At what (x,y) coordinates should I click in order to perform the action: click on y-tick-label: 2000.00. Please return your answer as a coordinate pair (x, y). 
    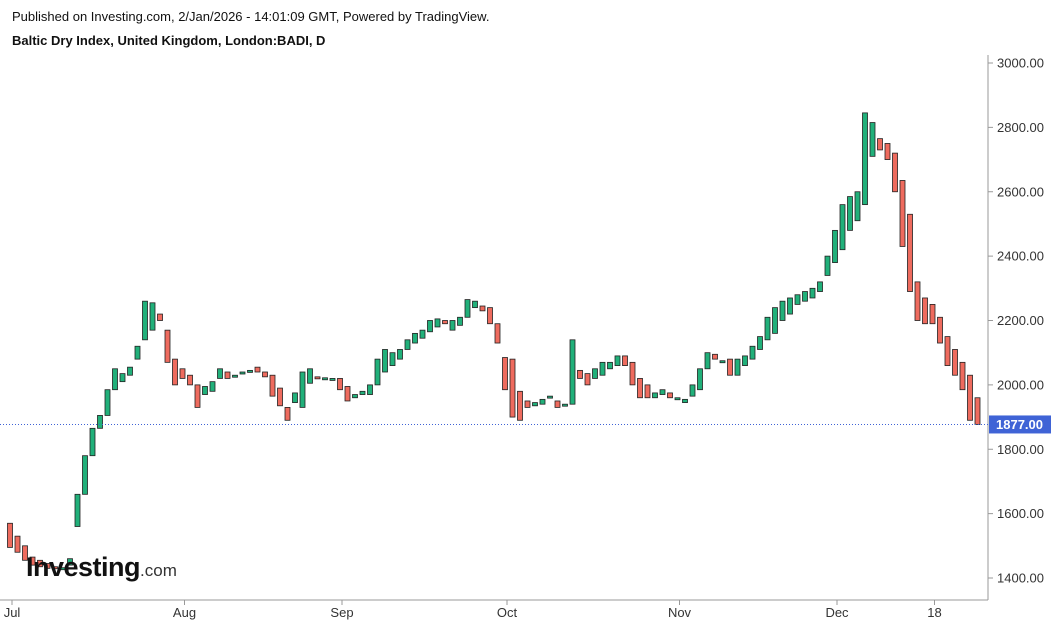
    Looking at the image, I should click on (1020, 384).